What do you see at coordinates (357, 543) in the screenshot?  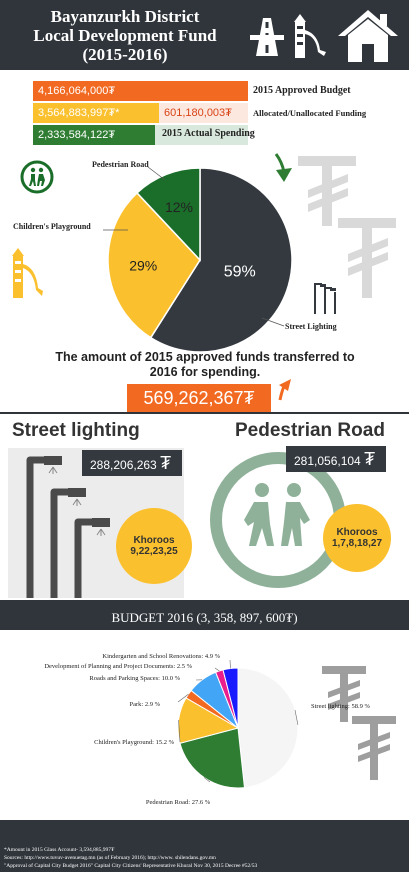 I see `road-khoroos-values: 1,7,8,18,27` at bounding box center [357, 543].